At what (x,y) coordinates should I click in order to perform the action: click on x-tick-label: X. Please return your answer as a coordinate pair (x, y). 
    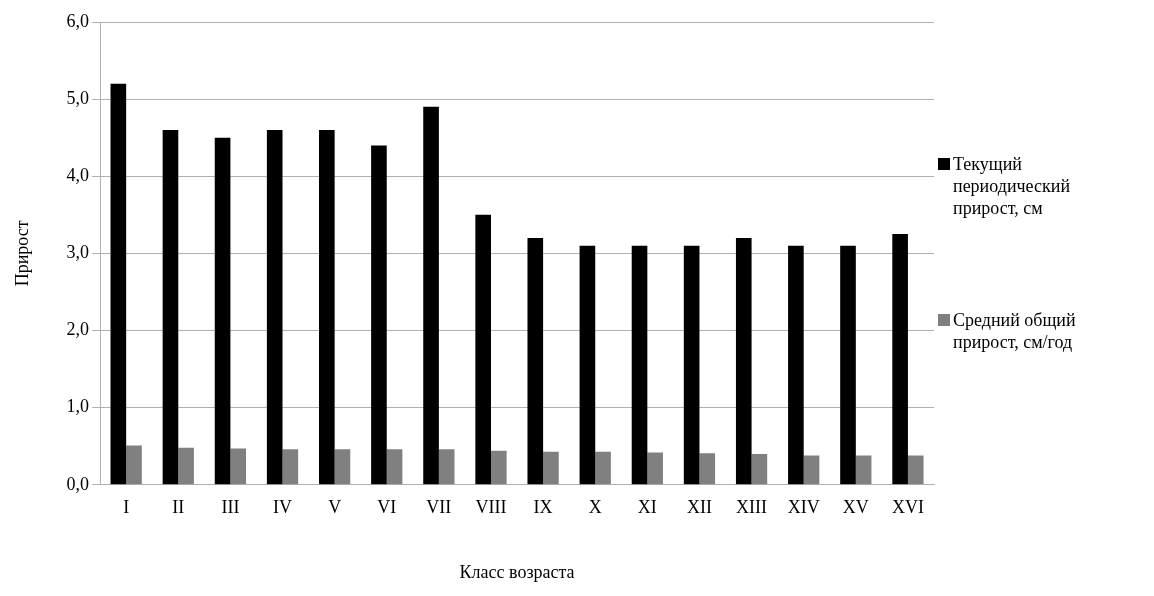
    Looking at the image, I should click on (595, 507).